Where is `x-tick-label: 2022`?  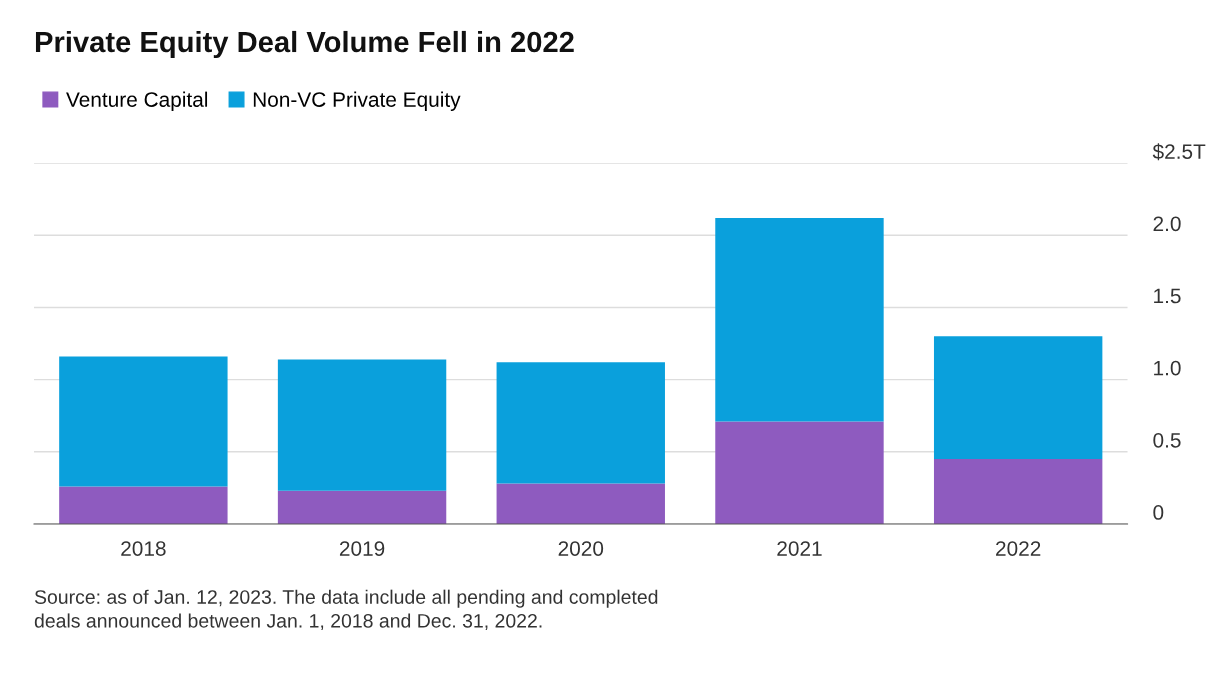 x-tick-label: 2022 is located at coordinates (1018, 548).